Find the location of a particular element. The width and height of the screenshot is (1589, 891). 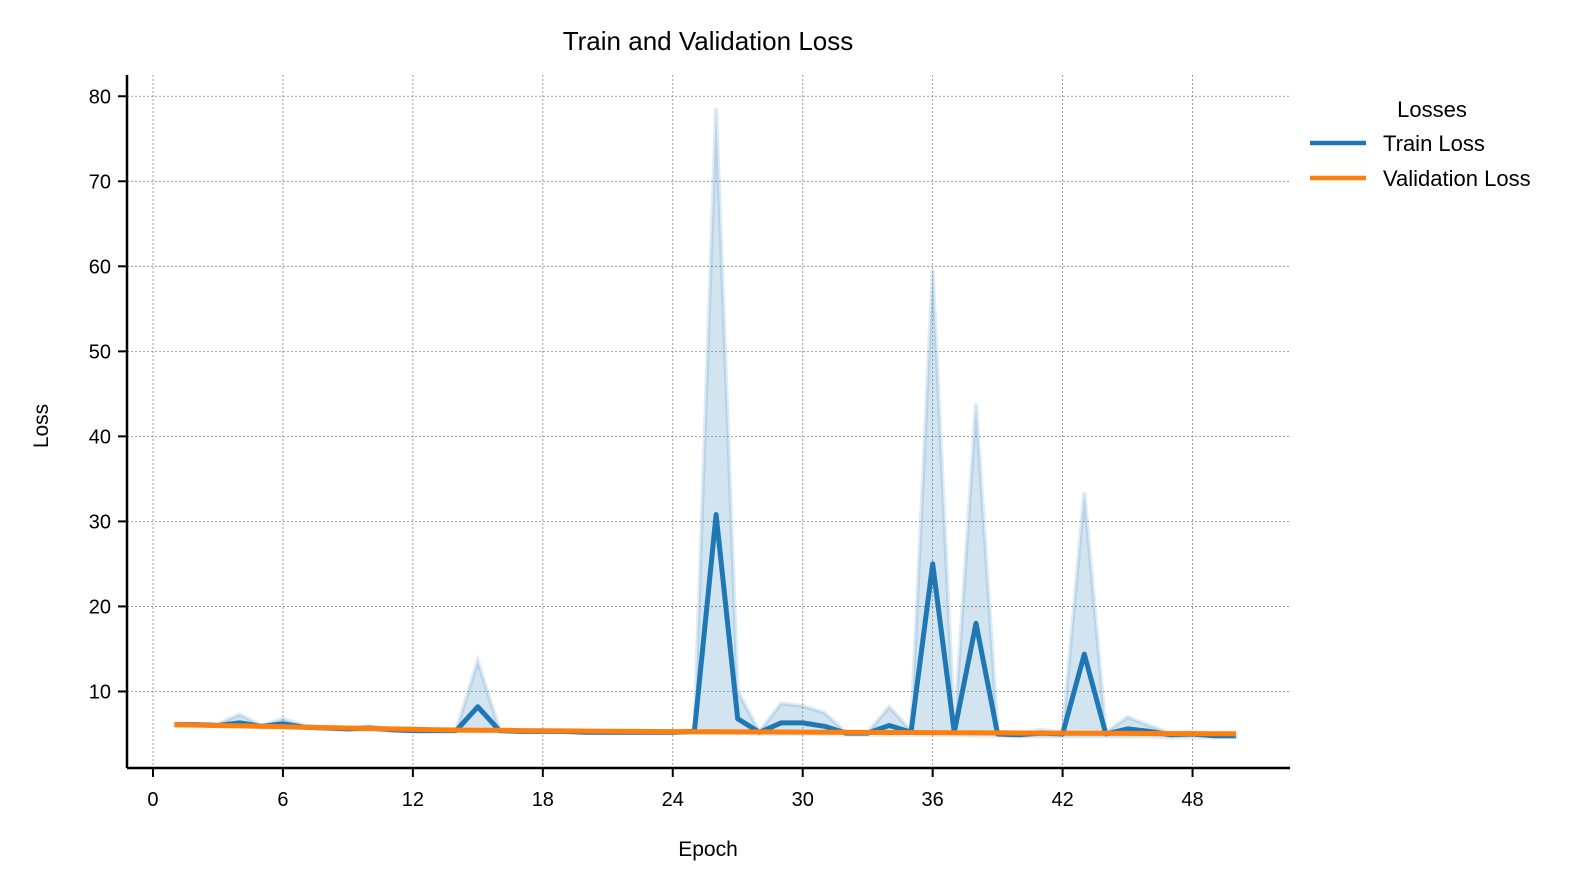

chart-title: Train and Validation Loss is located at coordinates (708, 41).